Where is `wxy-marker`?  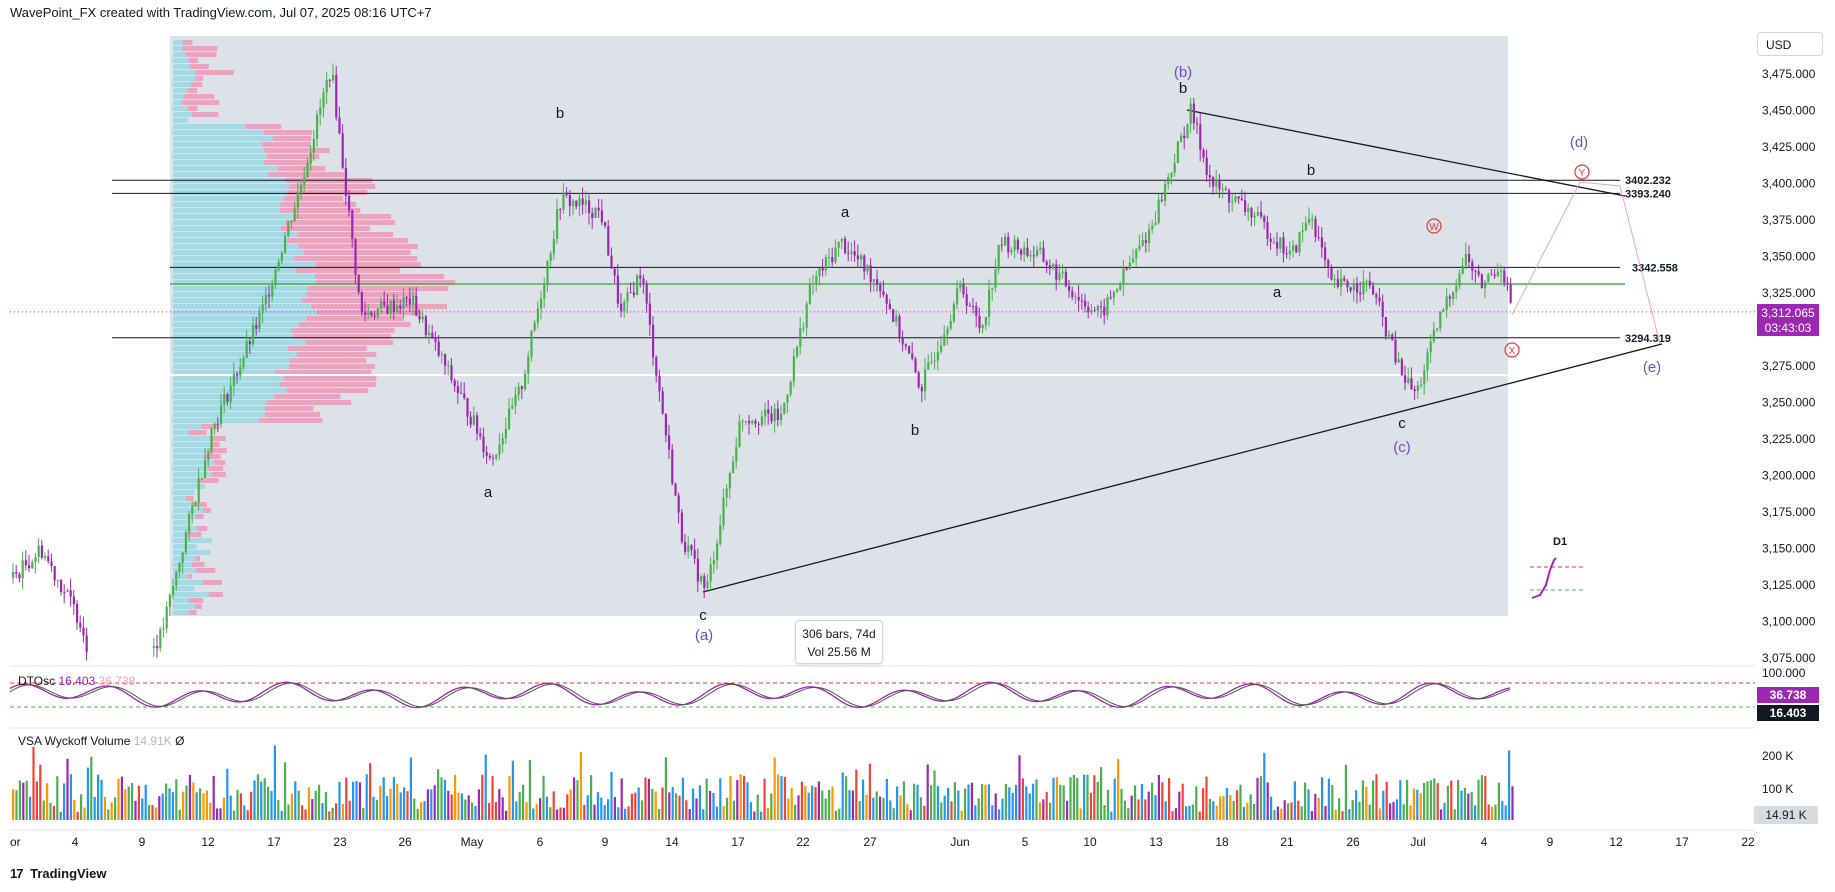
wxy-marker is located at coordinates (1582, 172).